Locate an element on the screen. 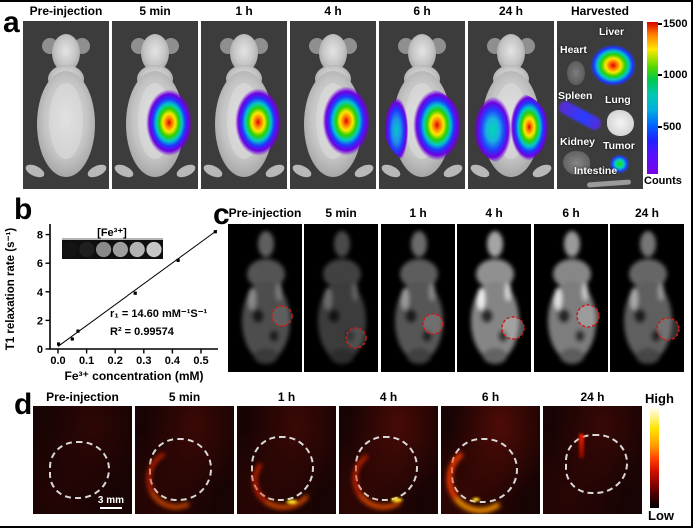 This screenshot has width=693, height=528. organ-label-tumor: Tumor is located at coordinates (619, 146).